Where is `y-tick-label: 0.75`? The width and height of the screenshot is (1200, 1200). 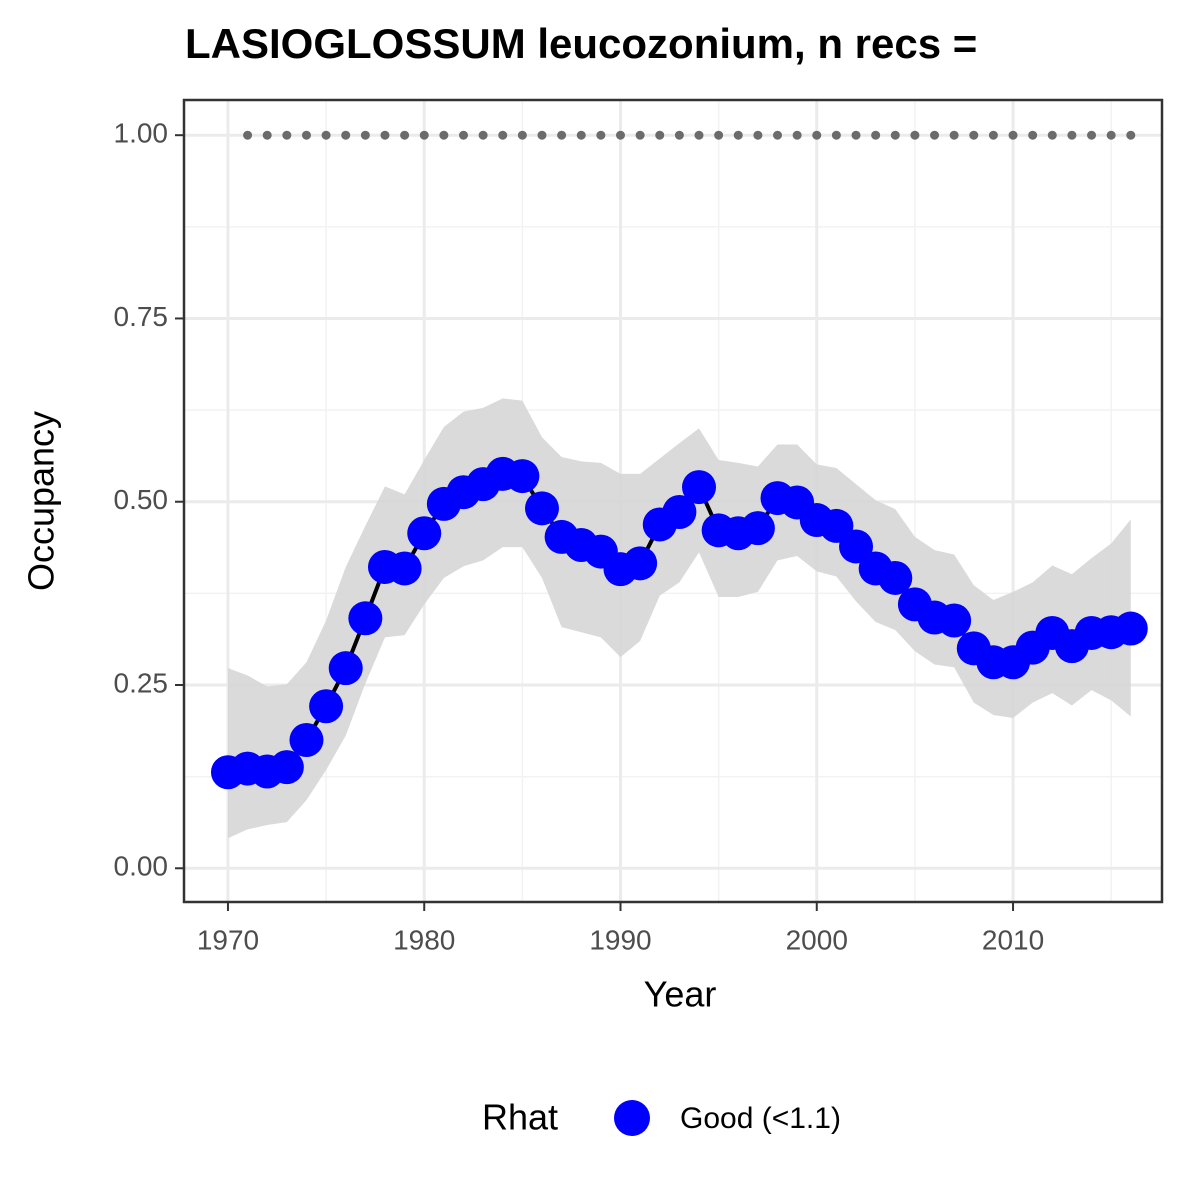 y-tick-label: 0.75 is located at coordinates (141, 316).